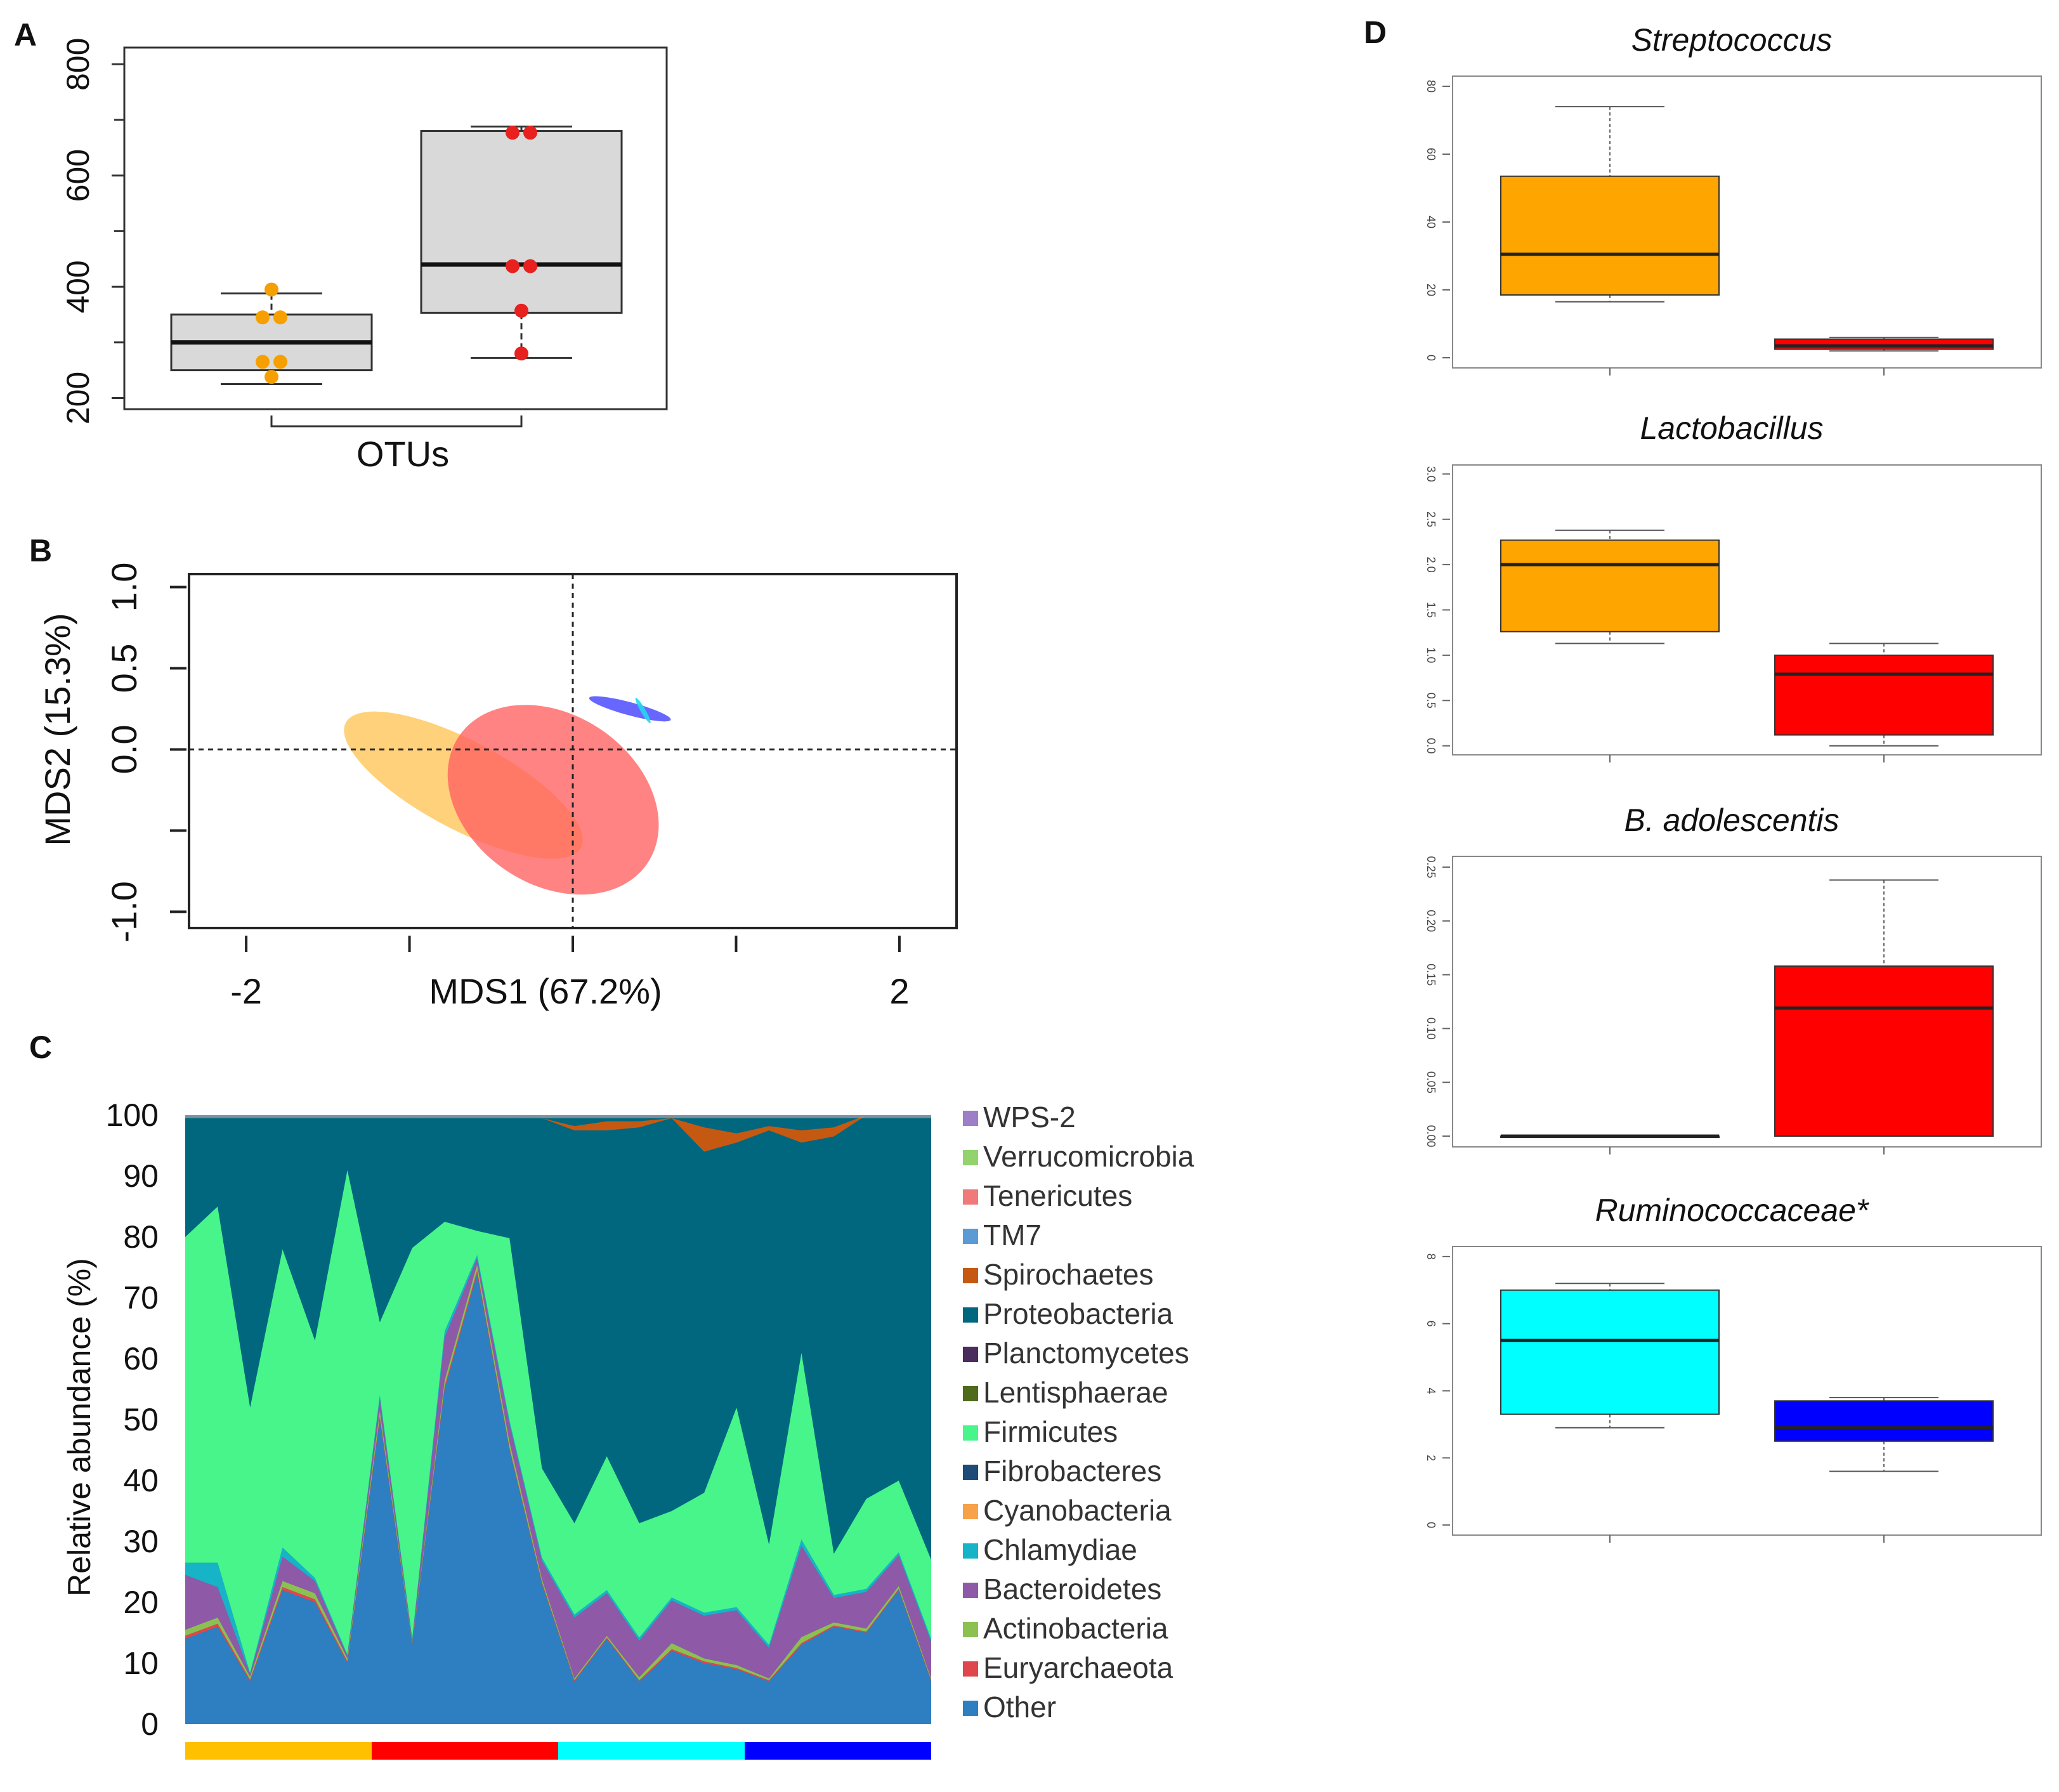 Image resolution: width=2059 pixels, height=1792 pixels. Describe the element at coordinates (1431, 1390) in the screenshot. I see `d-y-tick-label: 4` at that location.